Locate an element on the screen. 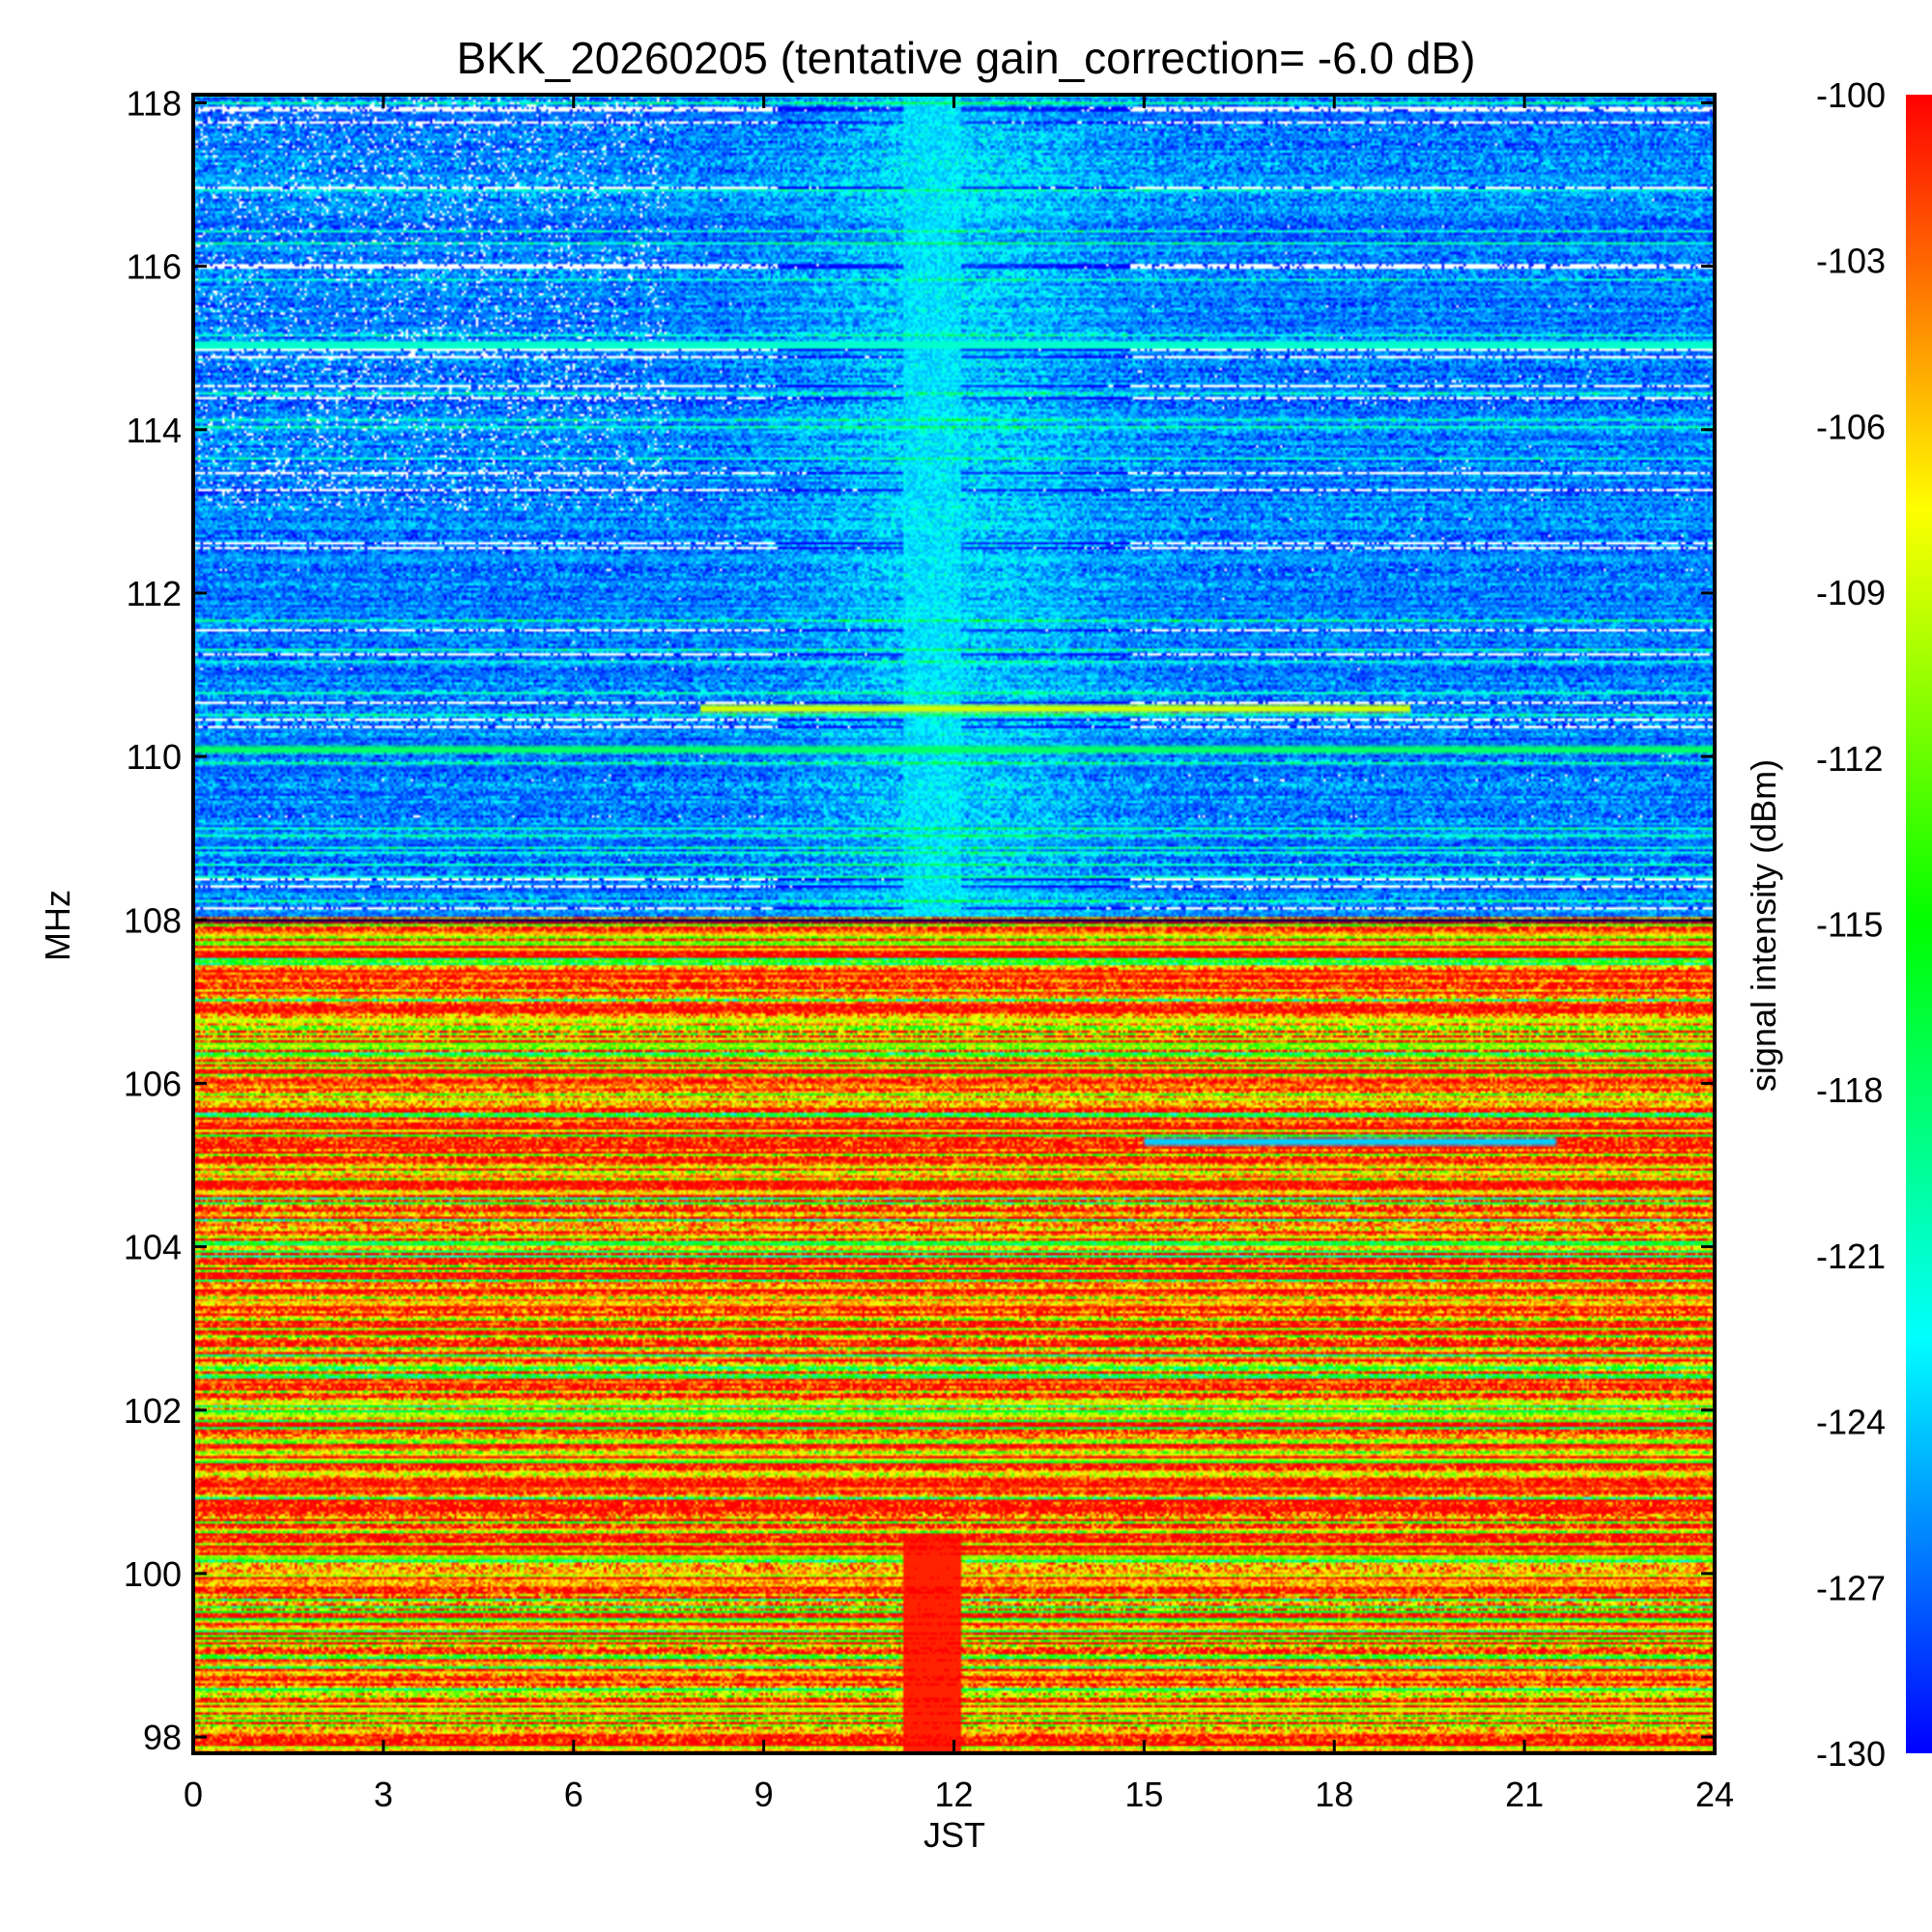  y-axis-label: MHz is located at coordinates (57, 925).